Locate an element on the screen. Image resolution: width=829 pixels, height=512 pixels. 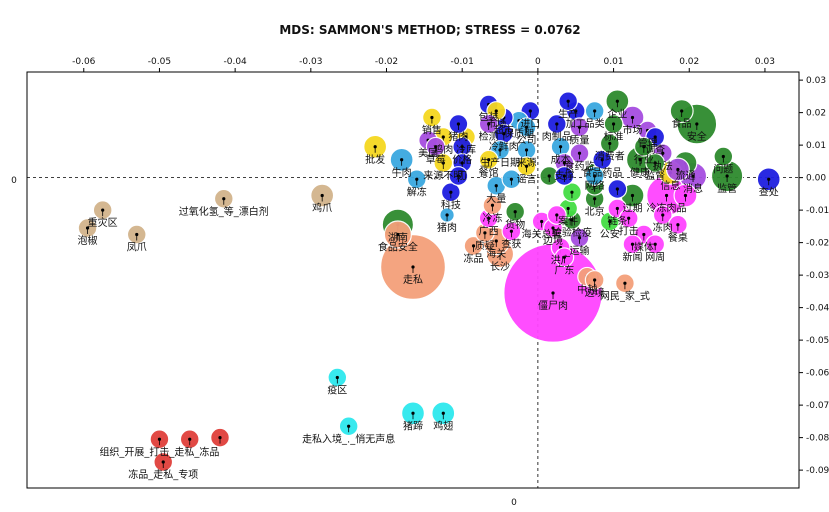
y-tick-label: 0.03 is located at coordinates (816, 81).